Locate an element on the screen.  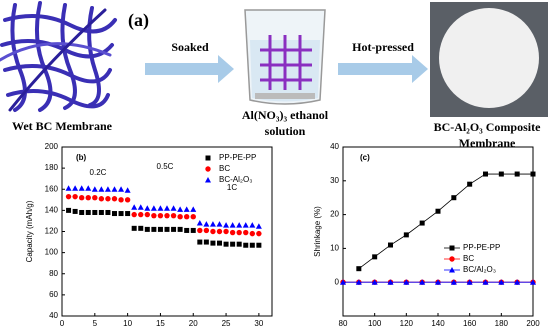
membrane-disc is located at coordinates (489, 58).